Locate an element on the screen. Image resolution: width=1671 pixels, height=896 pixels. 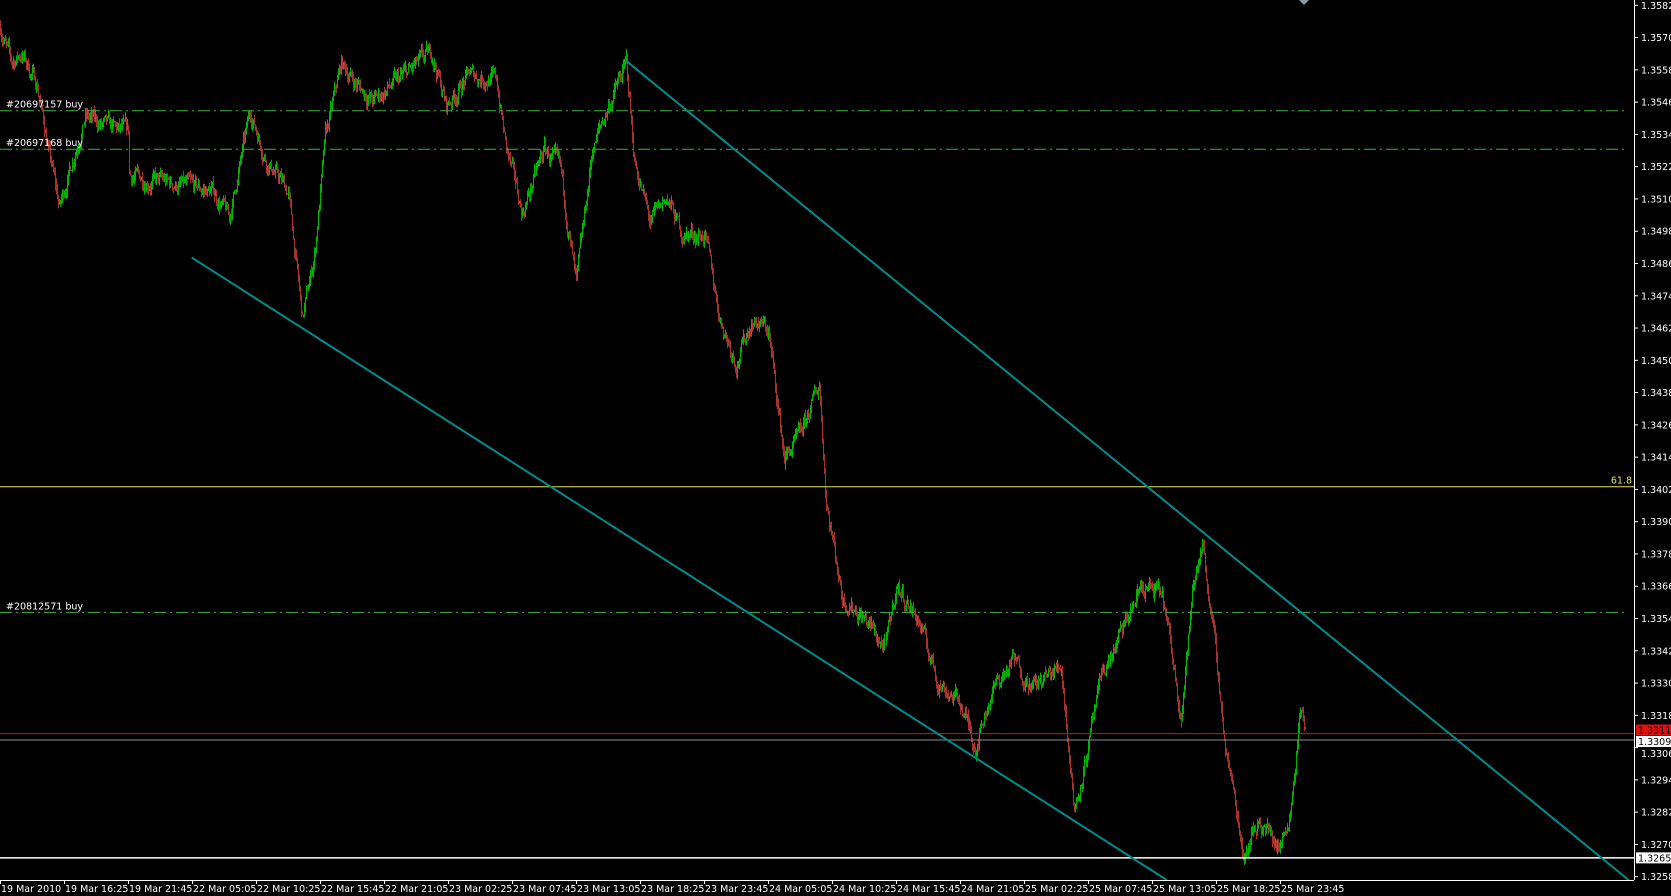
time-tick-label: 19 Mar 16:25 is located at coordinates (96, 889).